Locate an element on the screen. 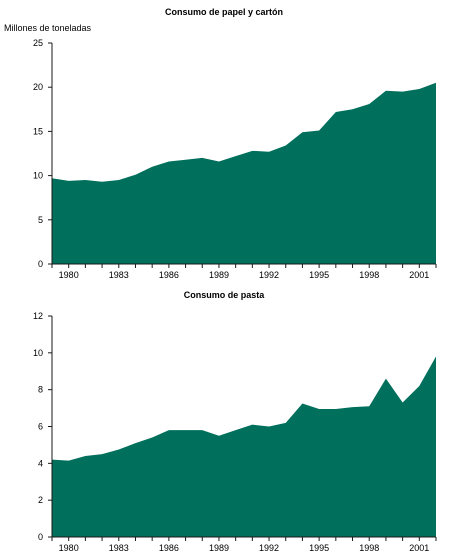 The width and height of the screenshot is (449, 560). y-tick-label: 5 is located at coordinates (40, 220).